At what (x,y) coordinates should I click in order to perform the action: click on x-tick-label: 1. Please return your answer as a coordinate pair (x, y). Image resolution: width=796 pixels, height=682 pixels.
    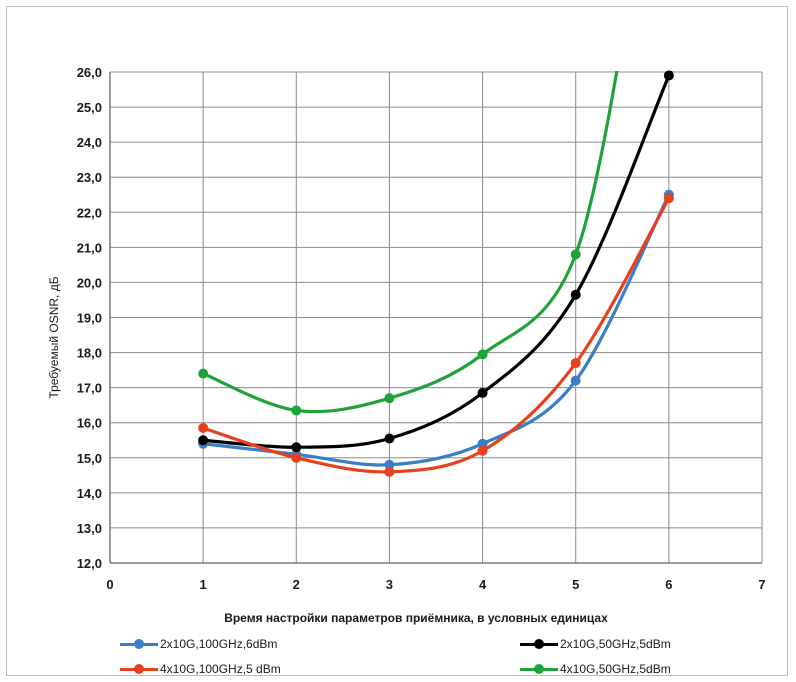
    Looking at the image, I should click on (203, 584).